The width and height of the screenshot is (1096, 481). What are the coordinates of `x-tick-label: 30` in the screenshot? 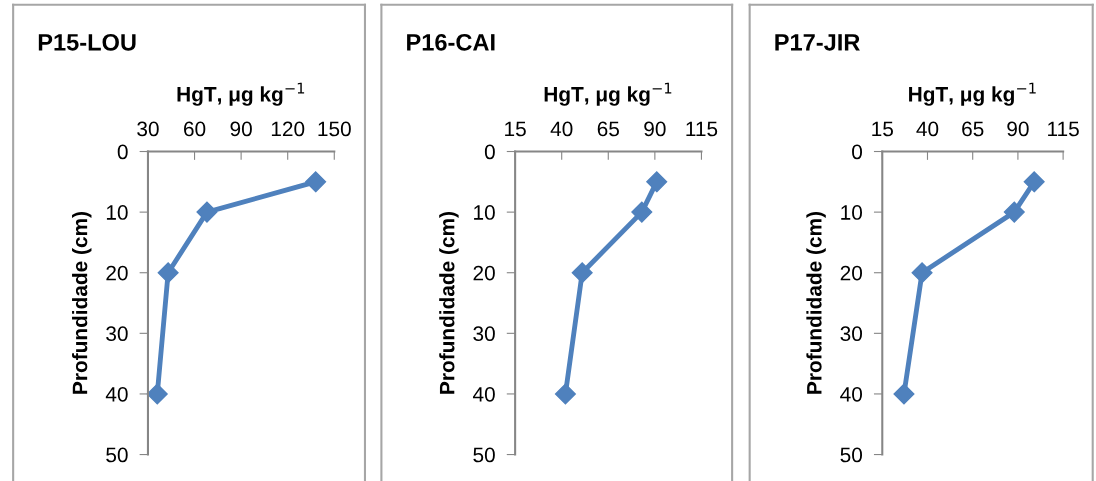 It's located at (148, 129).